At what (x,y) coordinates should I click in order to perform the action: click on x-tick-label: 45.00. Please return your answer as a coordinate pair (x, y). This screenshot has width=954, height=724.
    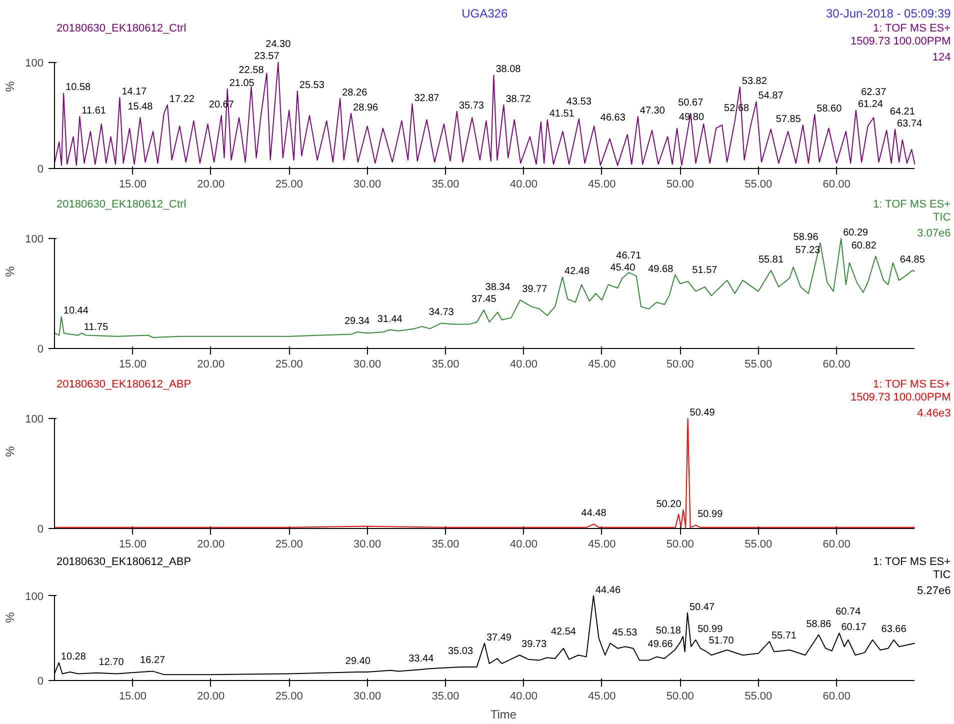
    Looking at the image, I should click on (602, 364).